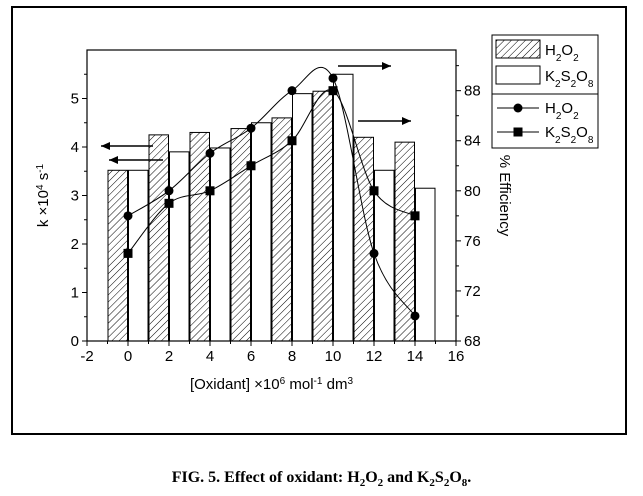  What do you see at coordinates (472, 341) in the screenshot?
I see `y-right-tick-label: 68` at bounding box center [472, 341].